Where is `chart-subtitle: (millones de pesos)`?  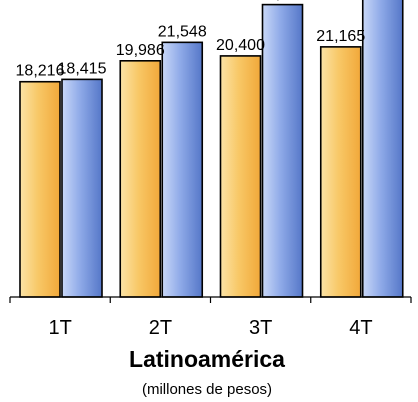
chart-subtitle: (millones de pesos) is located at coordinates (207, 389).